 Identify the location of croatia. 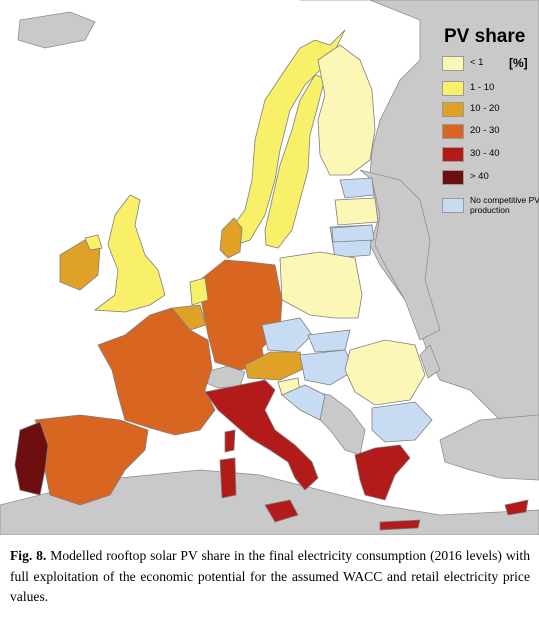
(303, 402).